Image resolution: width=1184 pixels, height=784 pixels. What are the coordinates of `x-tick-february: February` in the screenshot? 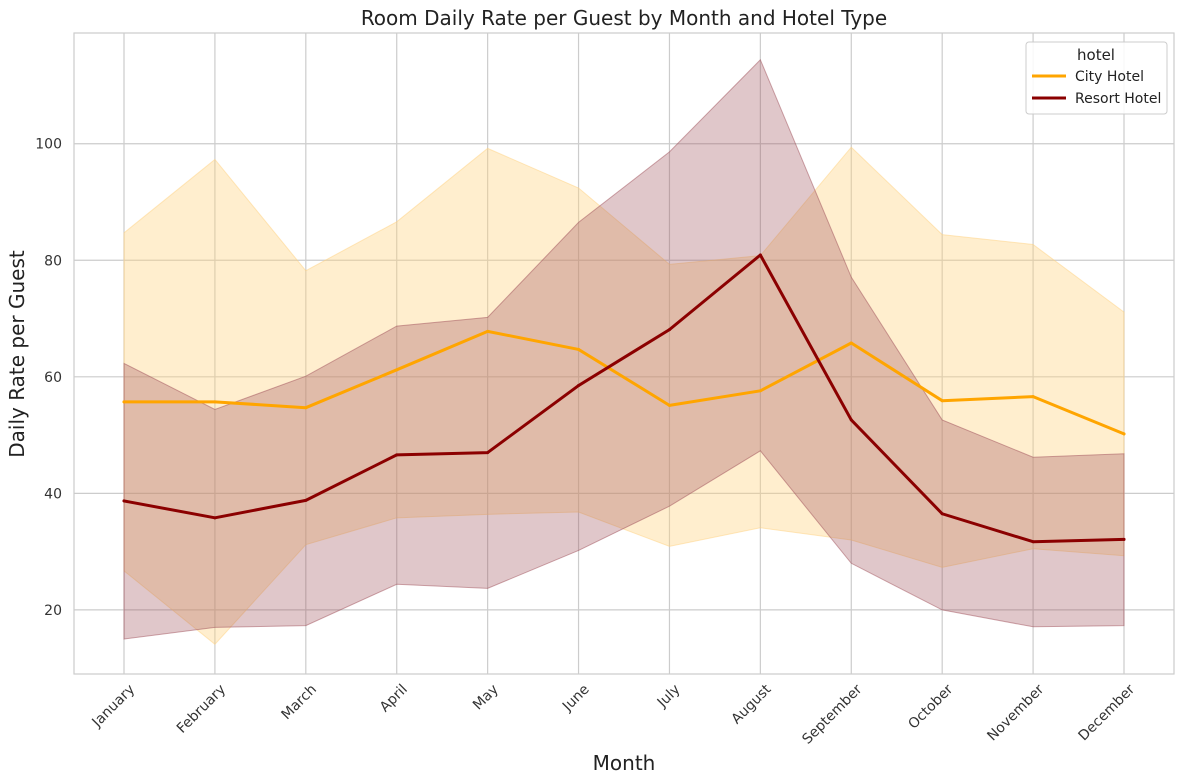 It's located at (201, 709).